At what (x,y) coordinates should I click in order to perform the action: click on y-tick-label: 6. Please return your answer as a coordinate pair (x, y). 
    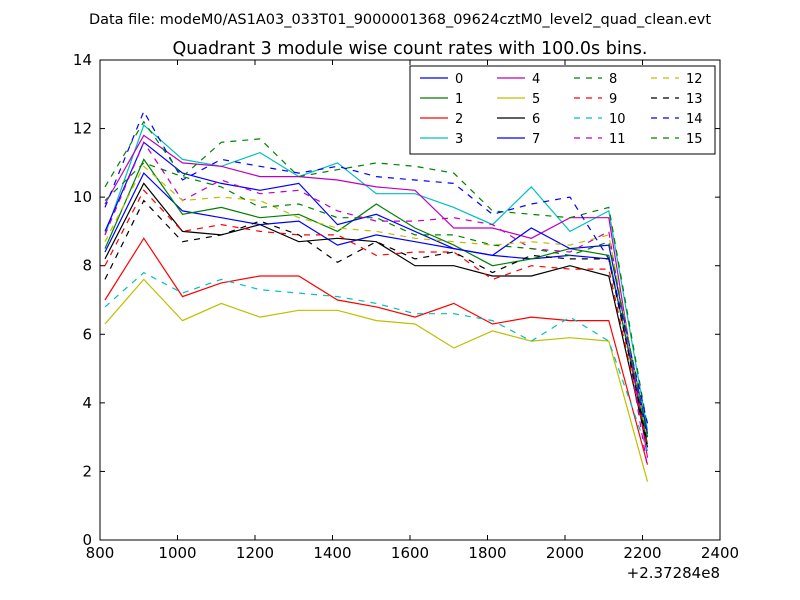
    Looking at the image, I should click on (87, 334).